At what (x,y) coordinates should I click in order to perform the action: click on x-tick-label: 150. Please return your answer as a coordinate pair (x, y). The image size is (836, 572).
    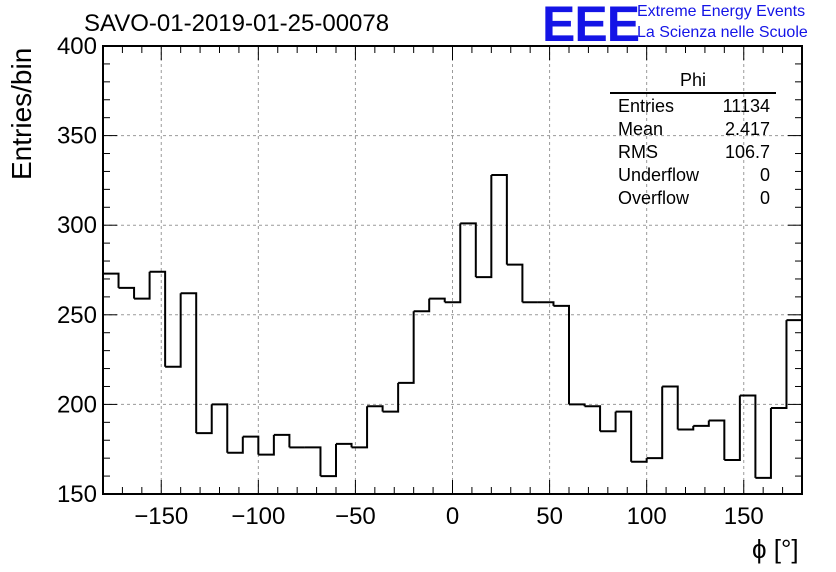
    Looking at the image, I should click on (744, 516).